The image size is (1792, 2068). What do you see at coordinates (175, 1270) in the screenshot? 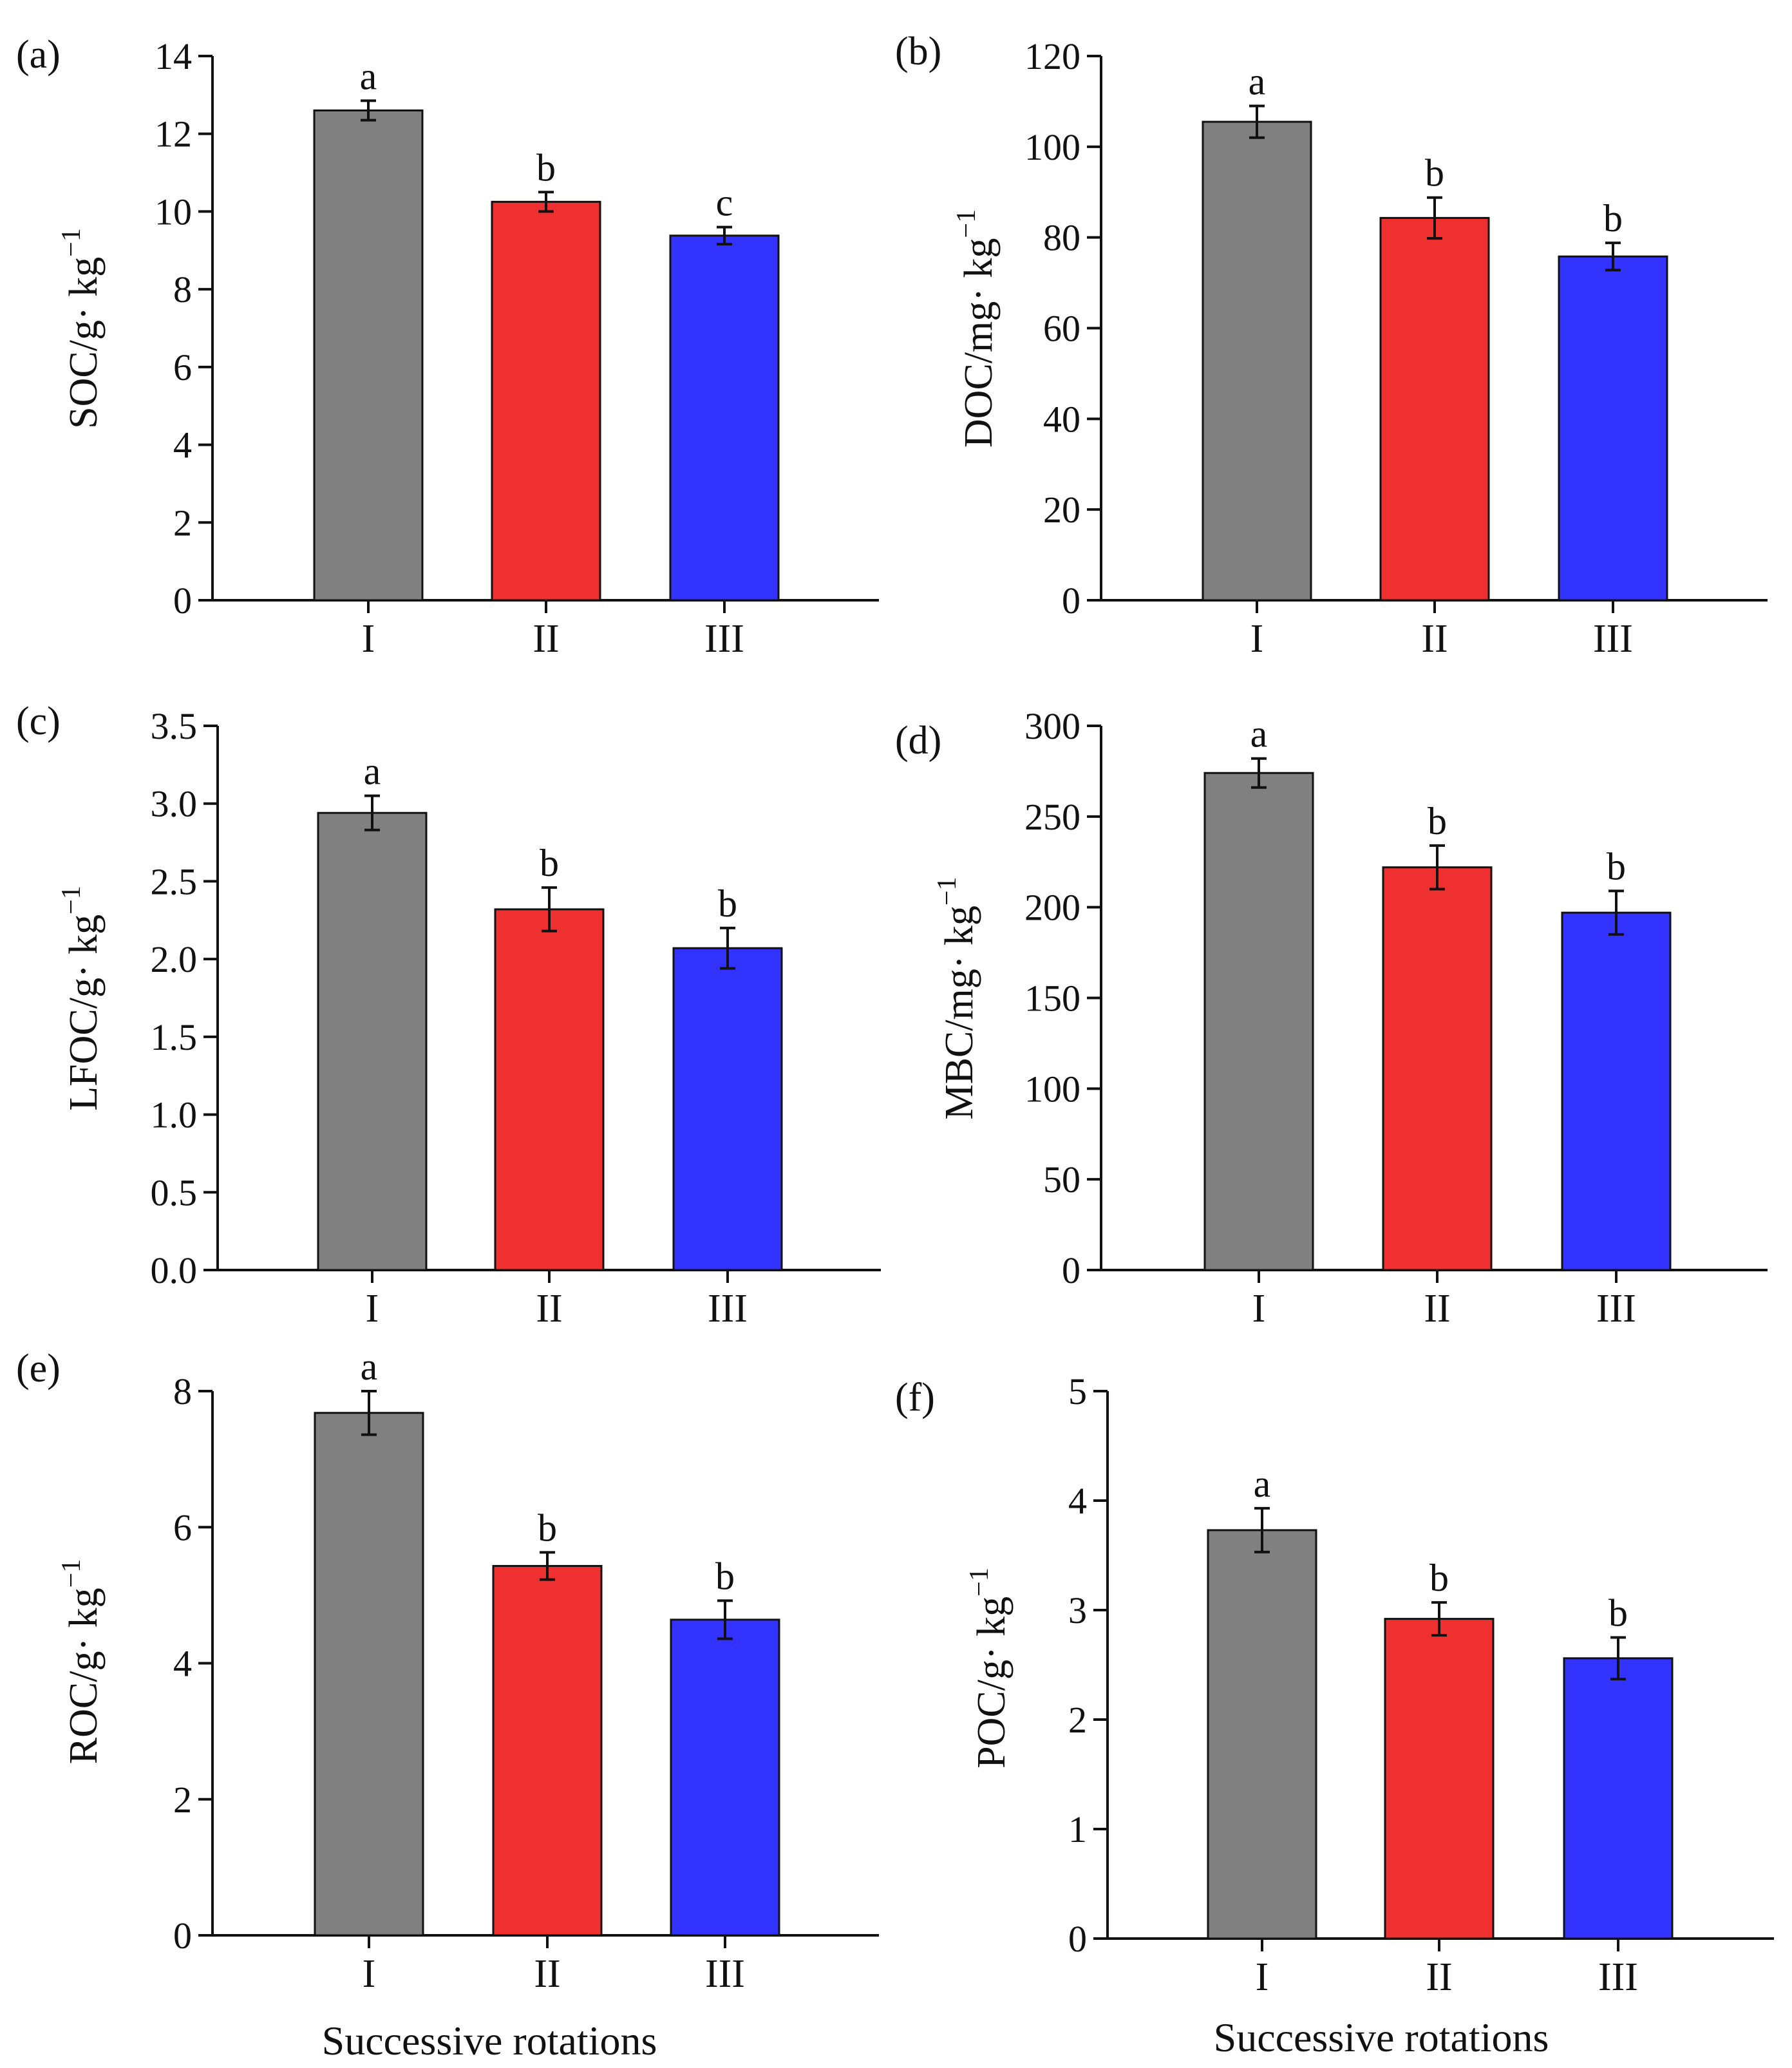
I see `y-tick-label: 0.0` at bounding box center [175, 1270].